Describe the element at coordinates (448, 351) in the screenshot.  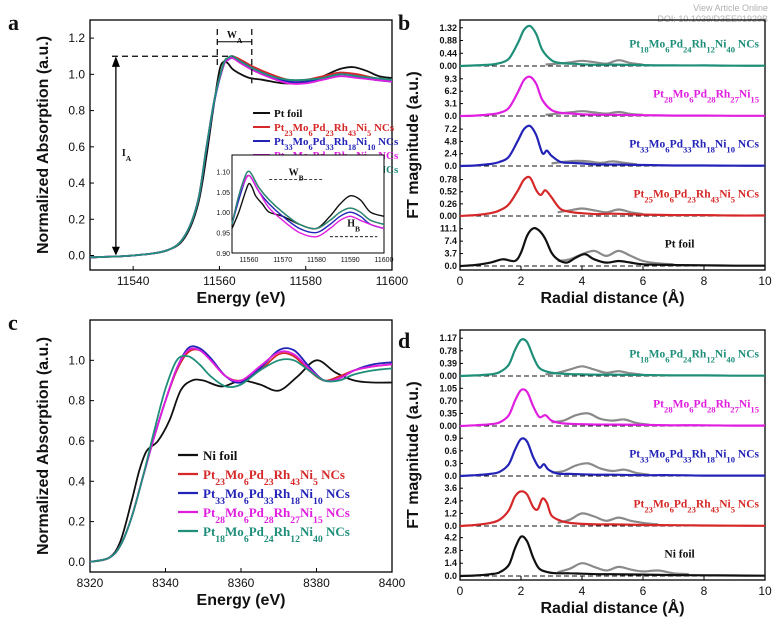
I see `panel-d-ytick-label: 0.78` at that location.